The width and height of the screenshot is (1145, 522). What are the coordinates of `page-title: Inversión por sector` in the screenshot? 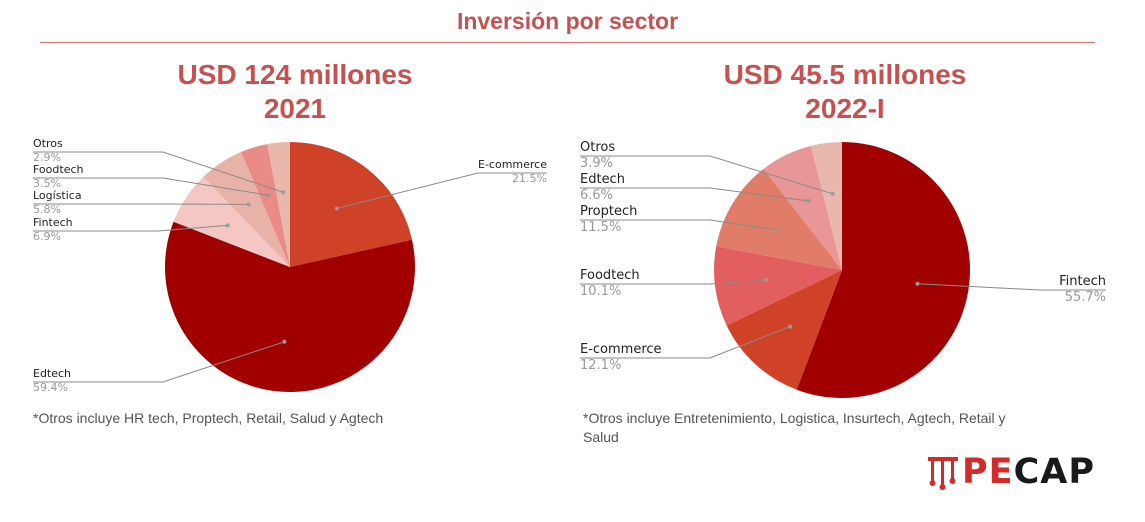 It's located at (567, 21).